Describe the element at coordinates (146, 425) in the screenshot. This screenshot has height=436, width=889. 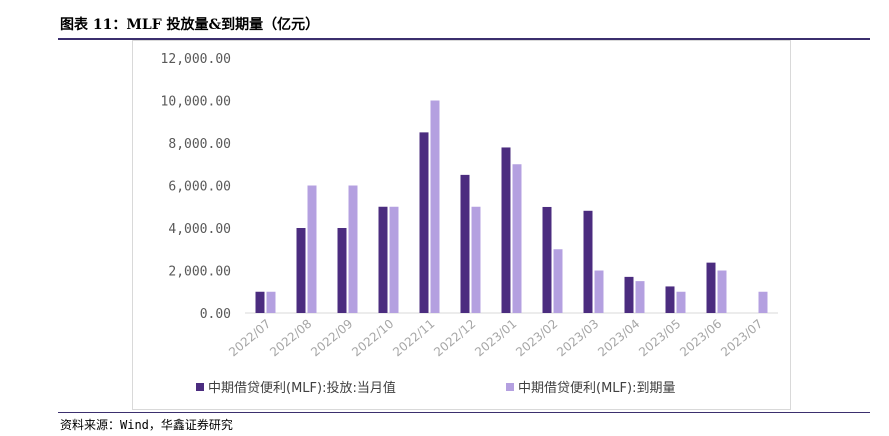
I see `source-note: 资料来源：Wind，华鑫证券研究` at that location.